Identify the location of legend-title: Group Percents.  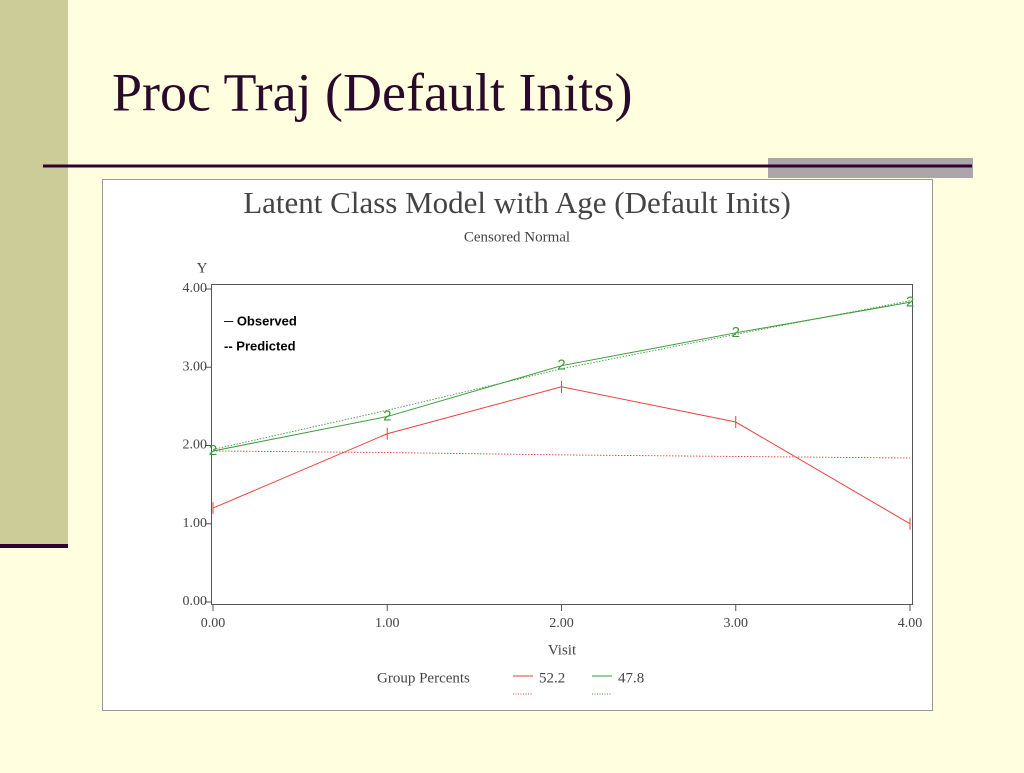
(423, 678).